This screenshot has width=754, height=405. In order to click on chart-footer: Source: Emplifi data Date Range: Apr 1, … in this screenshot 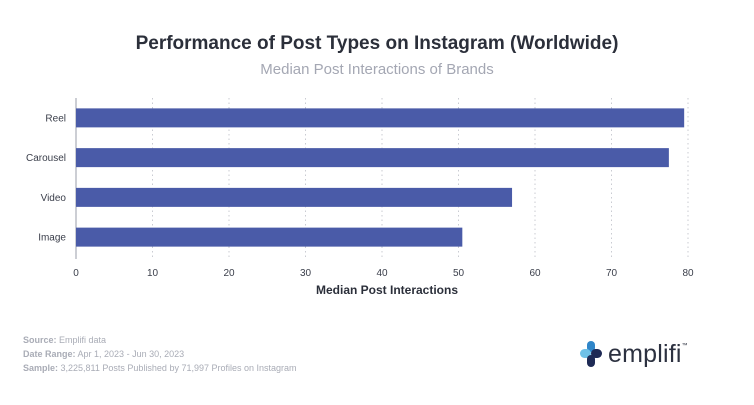, I will do `click(160, 354)`.